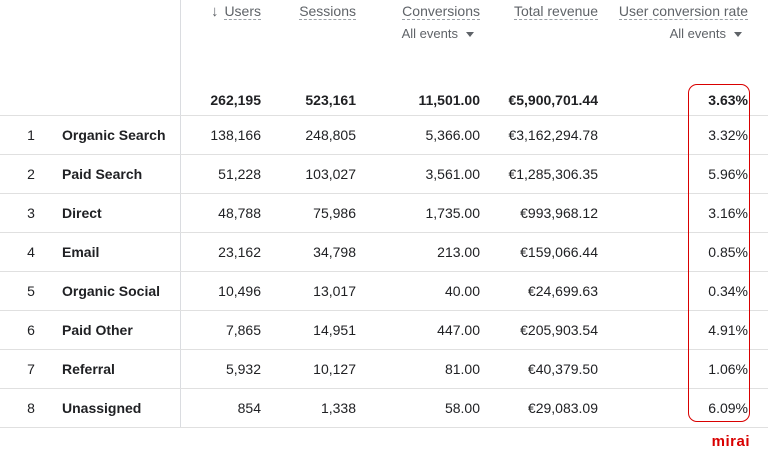  I want to click on metric-cell: 447.00, so click(422, 330).